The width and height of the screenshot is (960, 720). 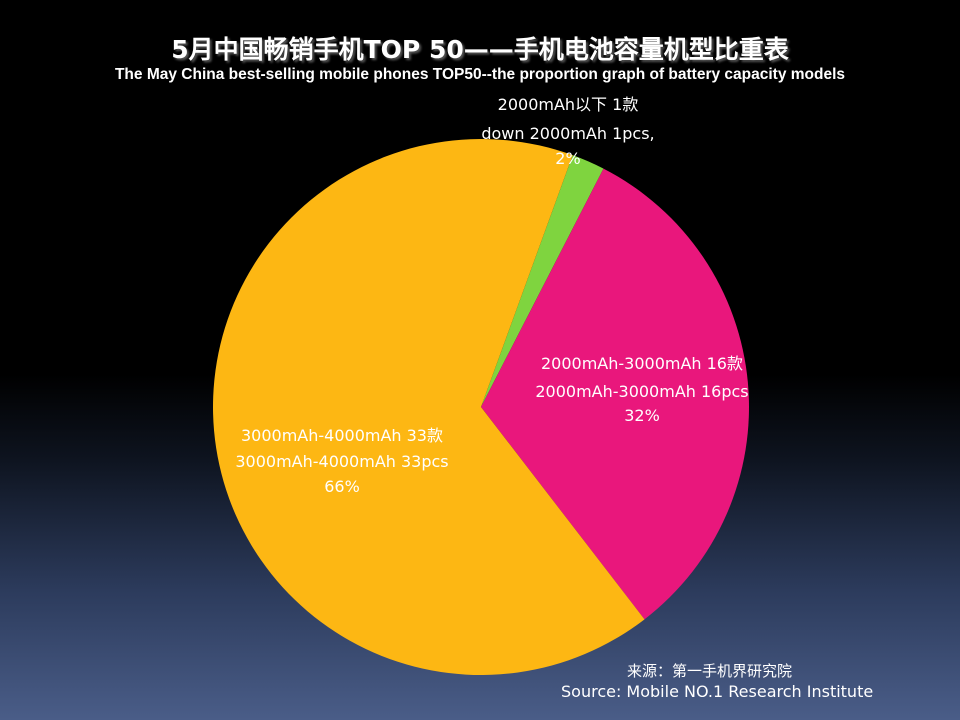 I want to click on source-chinese: 来源：第一手机界研究院, so click(x=710, y=671).